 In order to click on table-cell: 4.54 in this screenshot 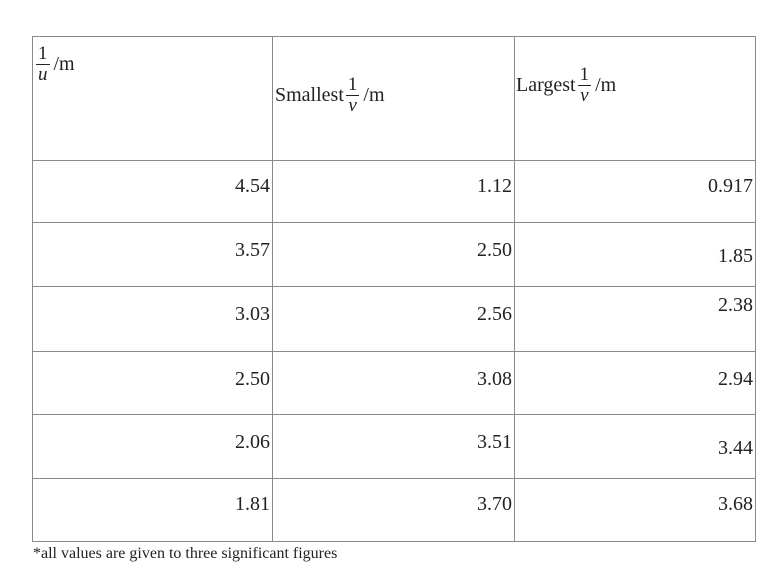, I will do `click(252, 186)`.